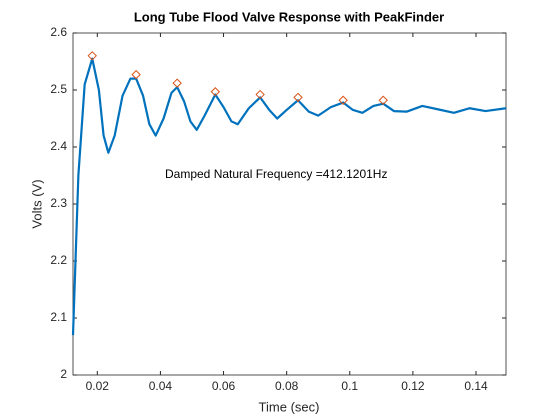 The height and width of the screenshot is (420, 560). Describe the element at coordinates (58, 260) in the screenshot. I see `y-tick-label: 2.2` at that location.